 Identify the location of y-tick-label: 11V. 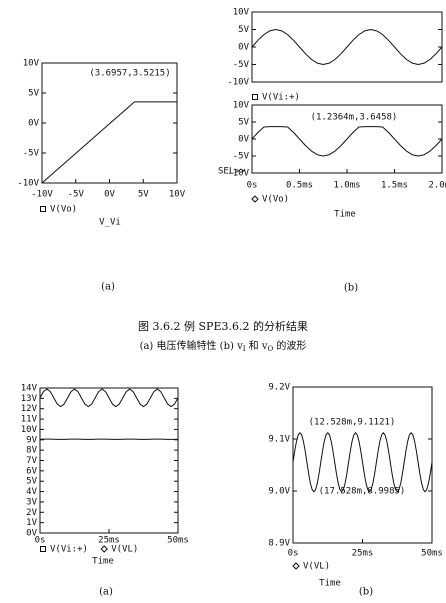
(29, 420).